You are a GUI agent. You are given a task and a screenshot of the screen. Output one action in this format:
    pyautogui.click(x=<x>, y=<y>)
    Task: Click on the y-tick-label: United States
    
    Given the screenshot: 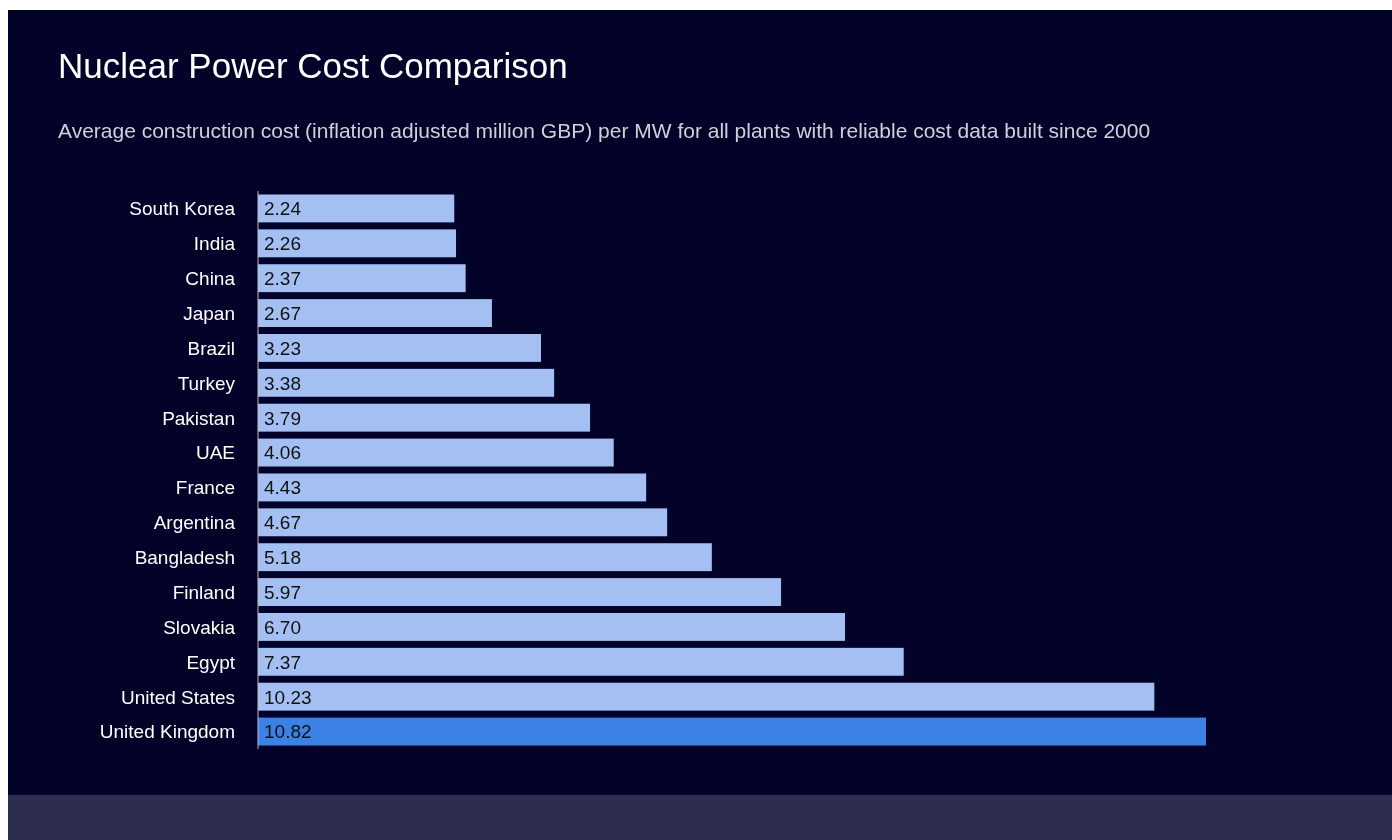 What is the action you would take?
    pyautogui.click(x=177, y=697)
    